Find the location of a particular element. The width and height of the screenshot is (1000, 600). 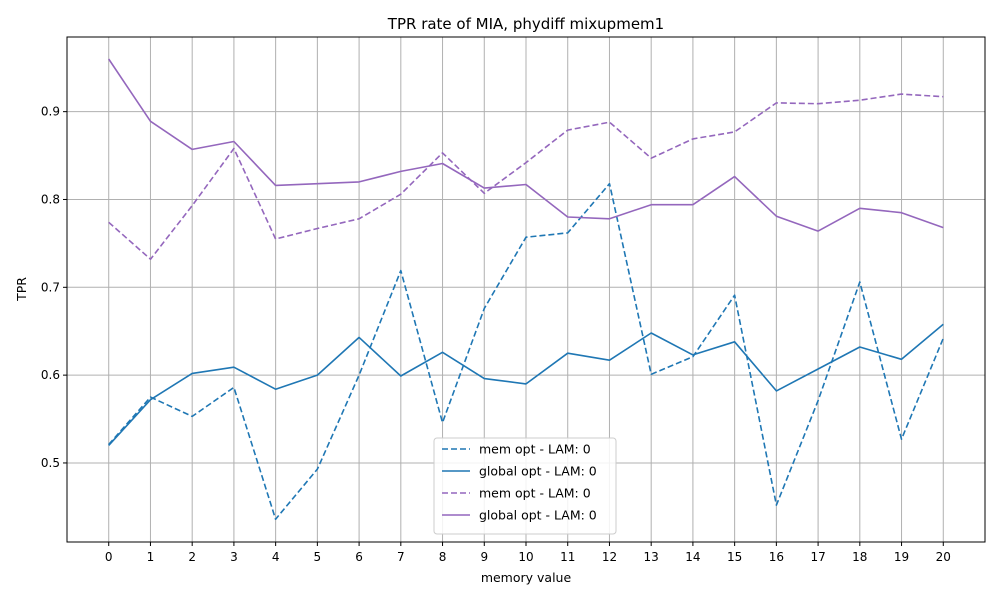

y-tick-label: 0.7 is located at coordinates (50, 287).